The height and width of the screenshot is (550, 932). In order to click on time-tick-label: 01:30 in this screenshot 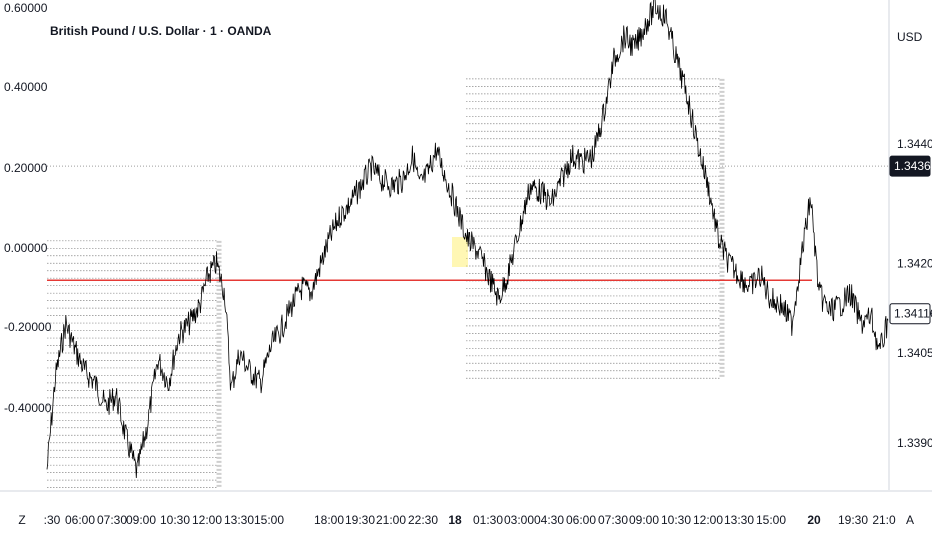, I will do `click(488, 520)`.